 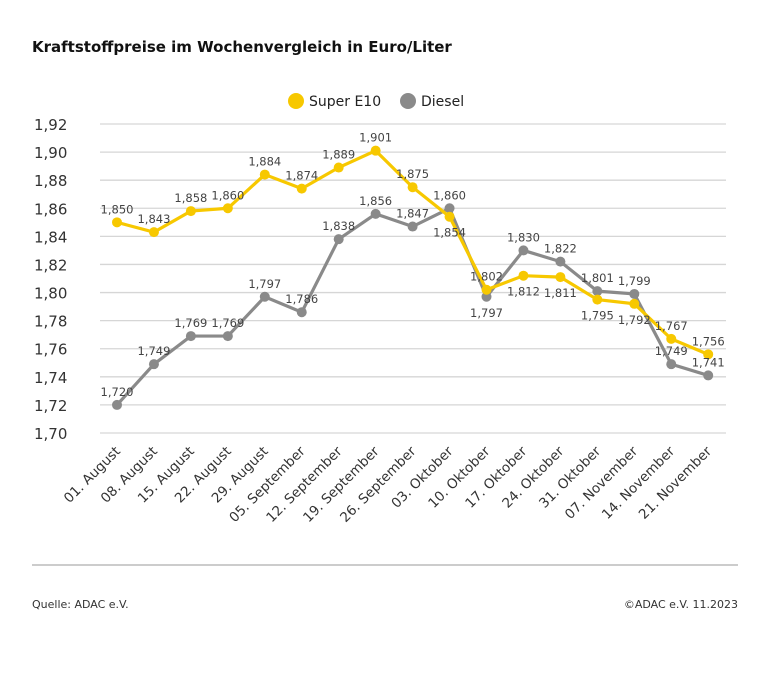 I want to click on y-tick-label: 1,86, so click(x=50, y=209).